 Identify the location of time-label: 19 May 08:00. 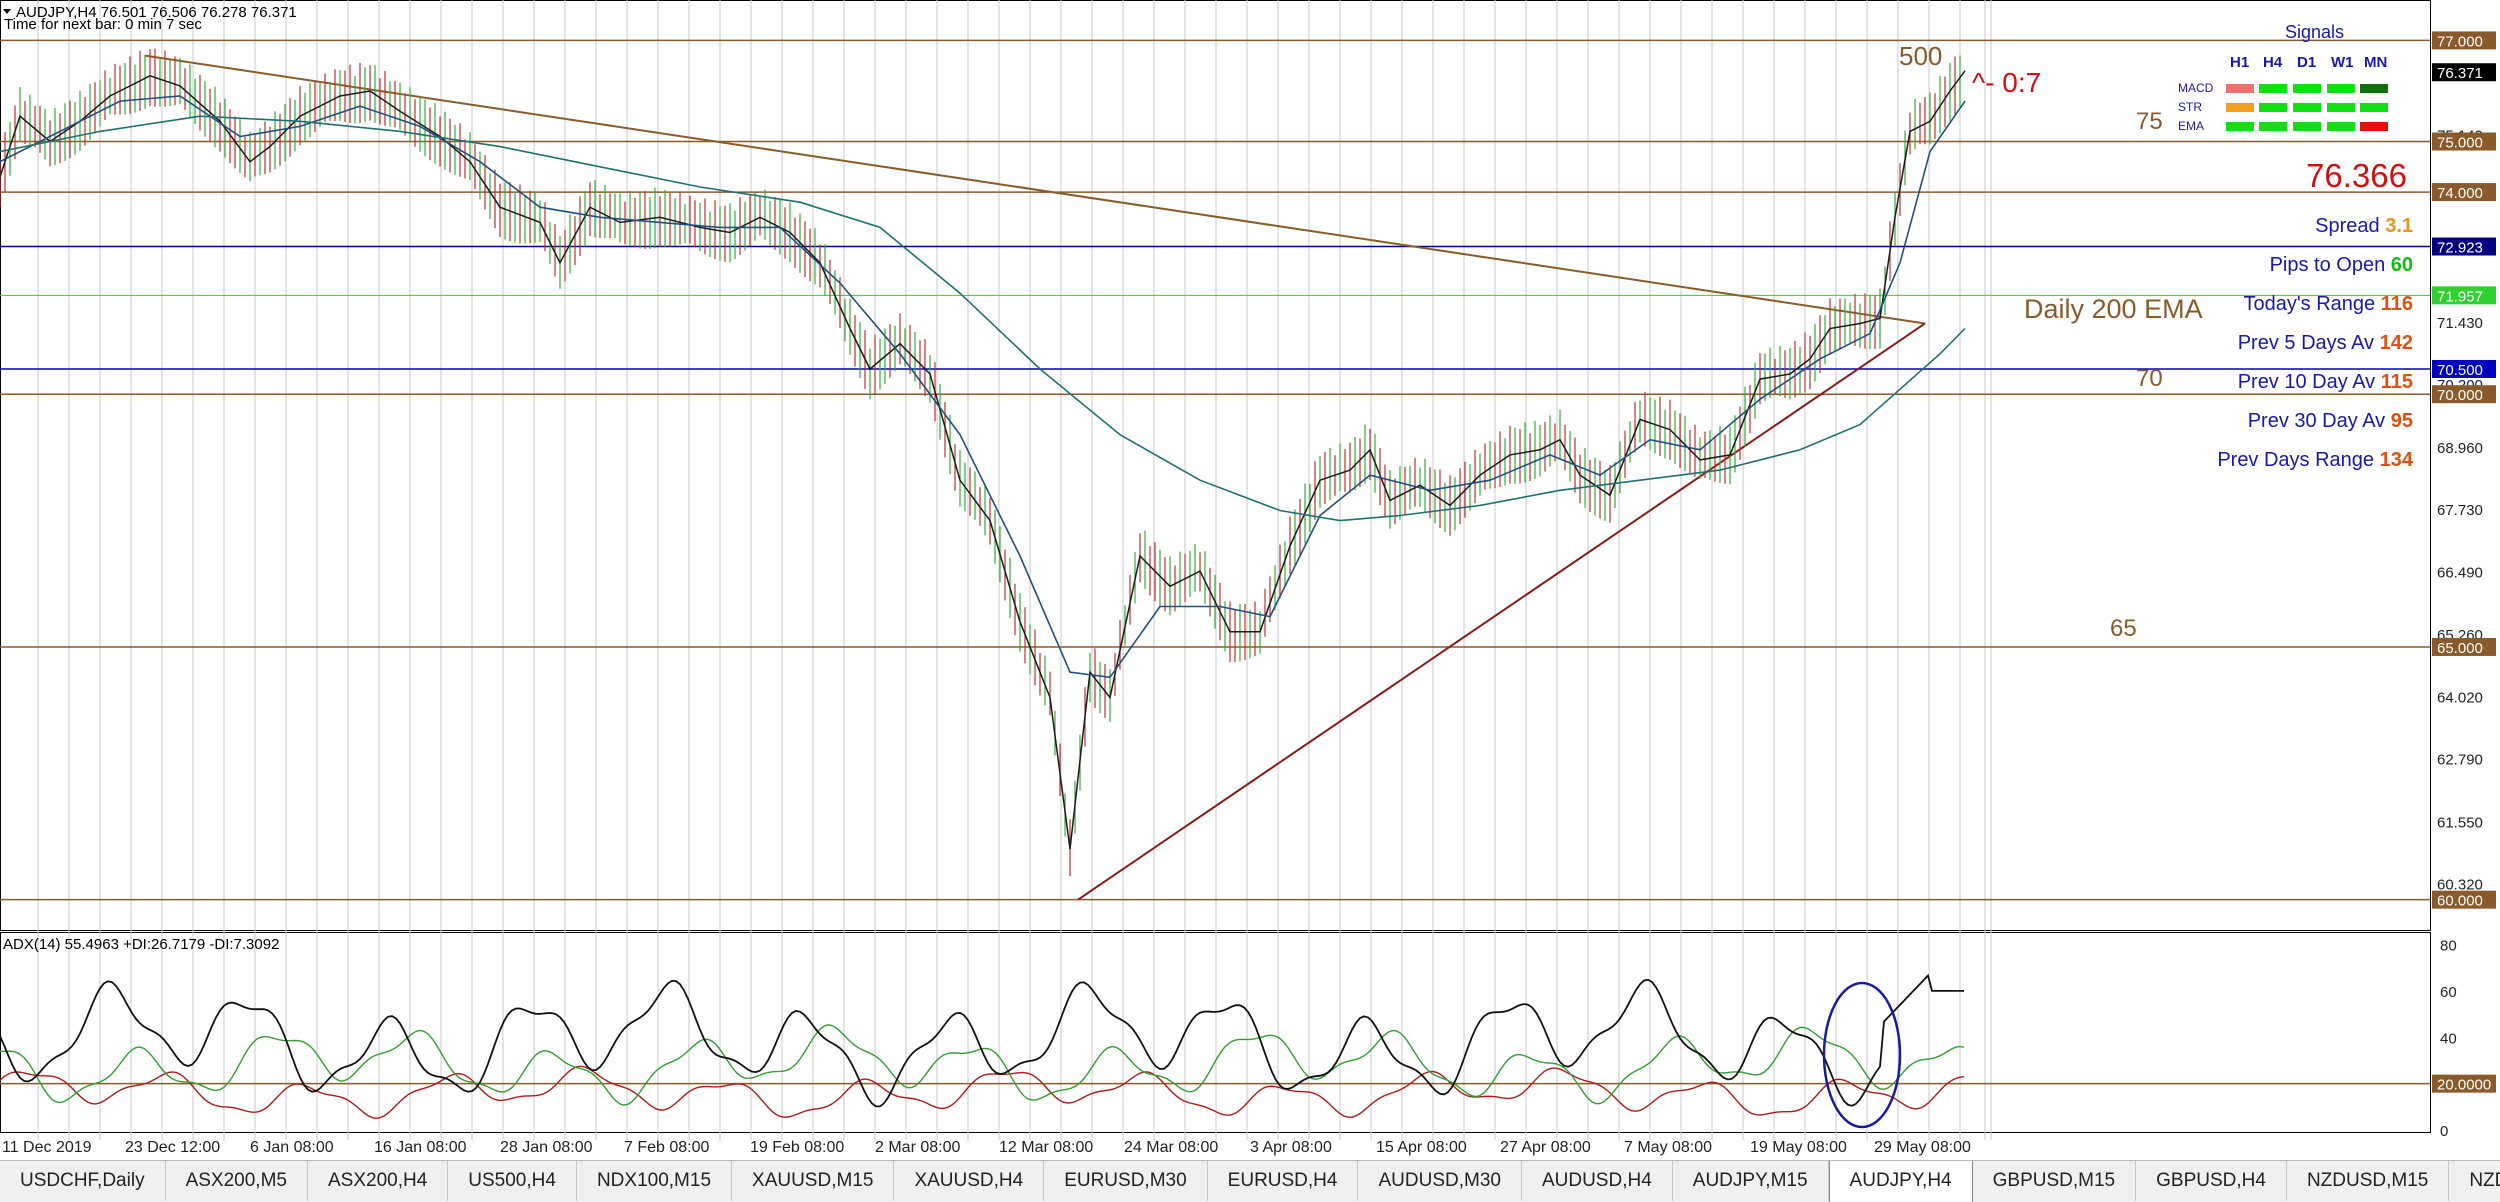
(1798, 1147).